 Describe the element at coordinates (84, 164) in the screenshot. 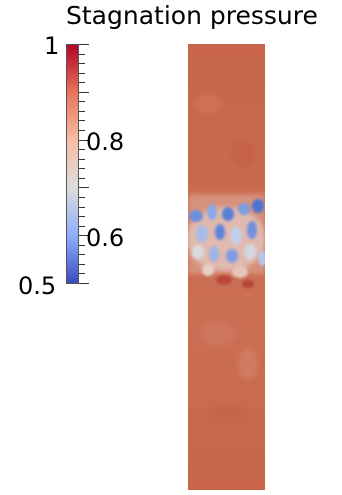

I see `colorbar-ticks` at that location.